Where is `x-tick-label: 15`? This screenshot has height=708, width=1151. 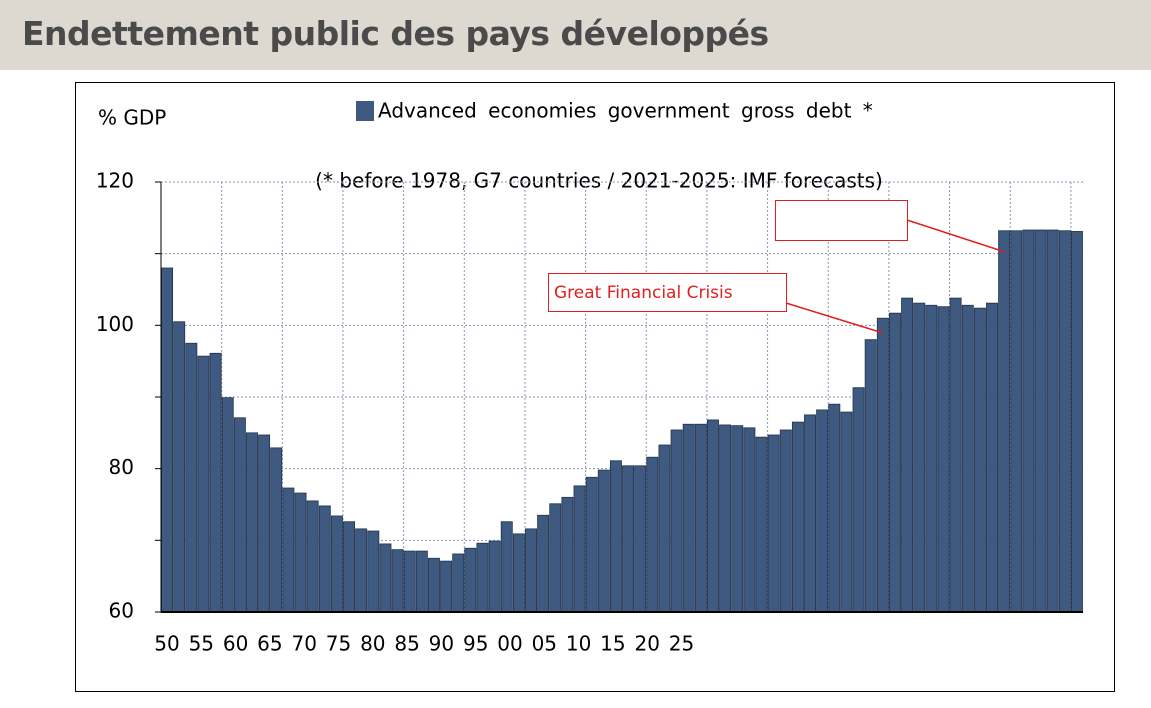 x-tick-label: 15 is located at coordinates (612, 644).